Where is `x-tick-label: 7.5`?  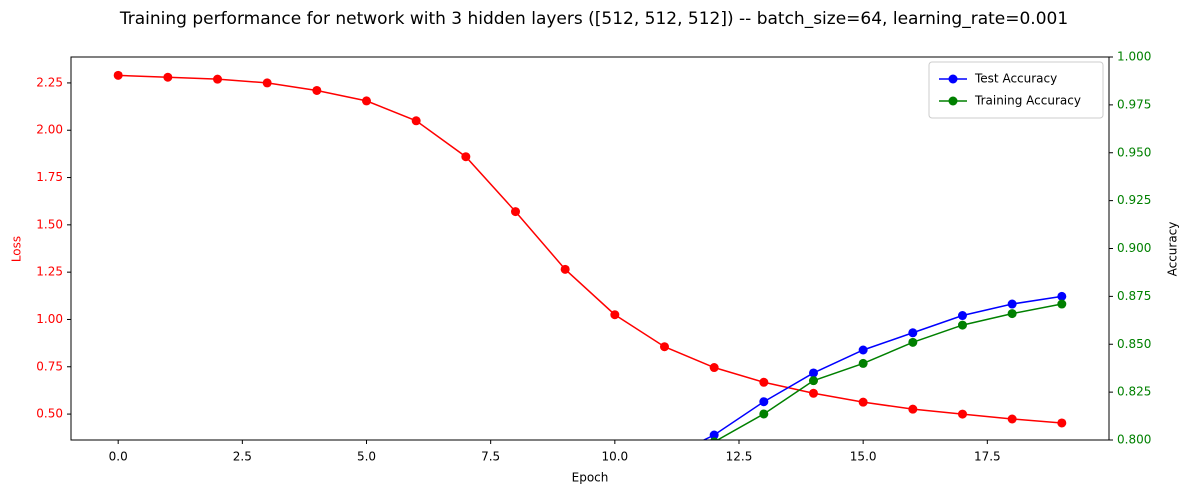
x-tick-label: 7.5 is located at coordinates (490, 457).